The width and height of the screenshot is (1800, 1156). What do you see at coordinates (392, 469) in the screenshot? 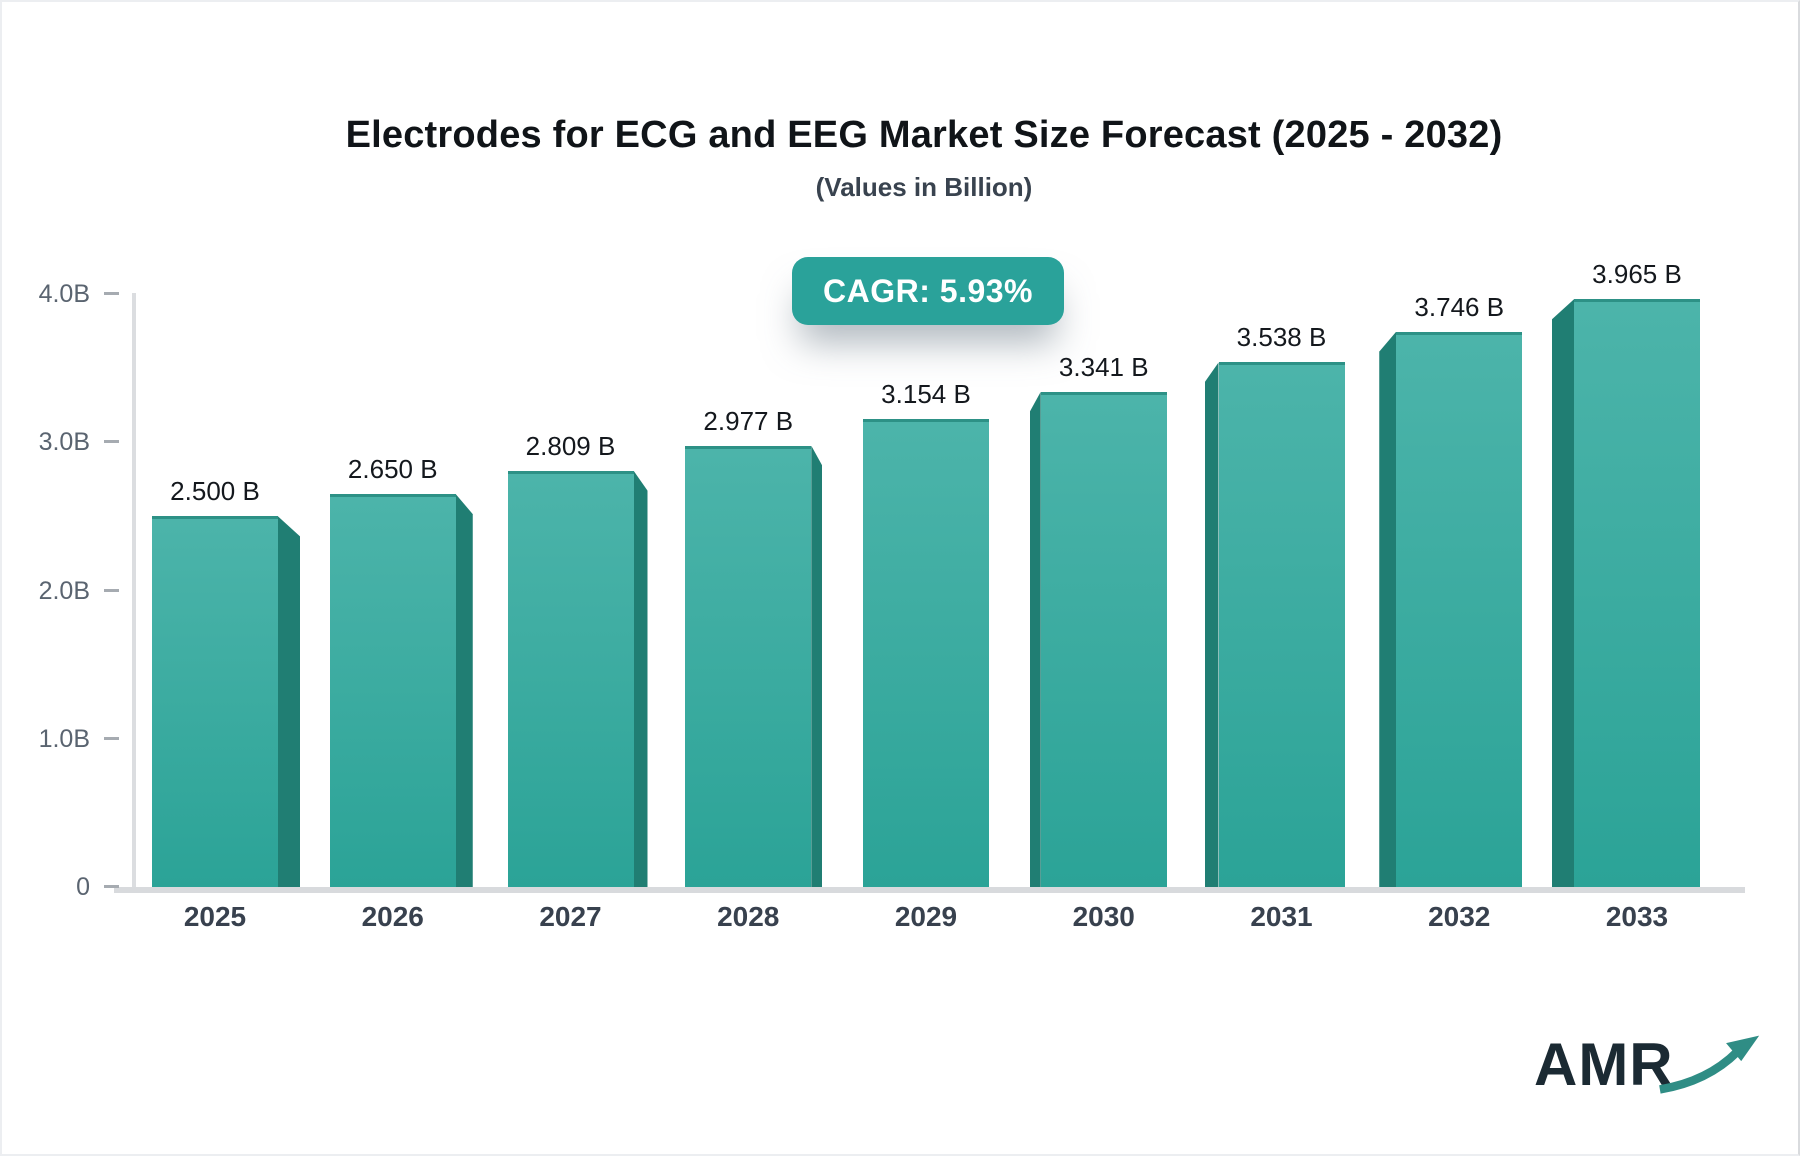
I see `bar-value-label: 2.650 B` at bounding box center [392, 469].